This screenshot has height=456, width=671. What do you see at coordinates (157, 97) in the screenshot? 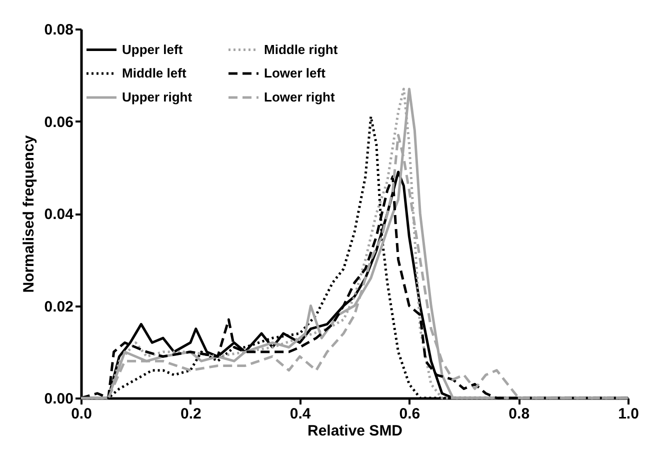
I see `legend-label: Upper right` at bounding box center [157, 97].